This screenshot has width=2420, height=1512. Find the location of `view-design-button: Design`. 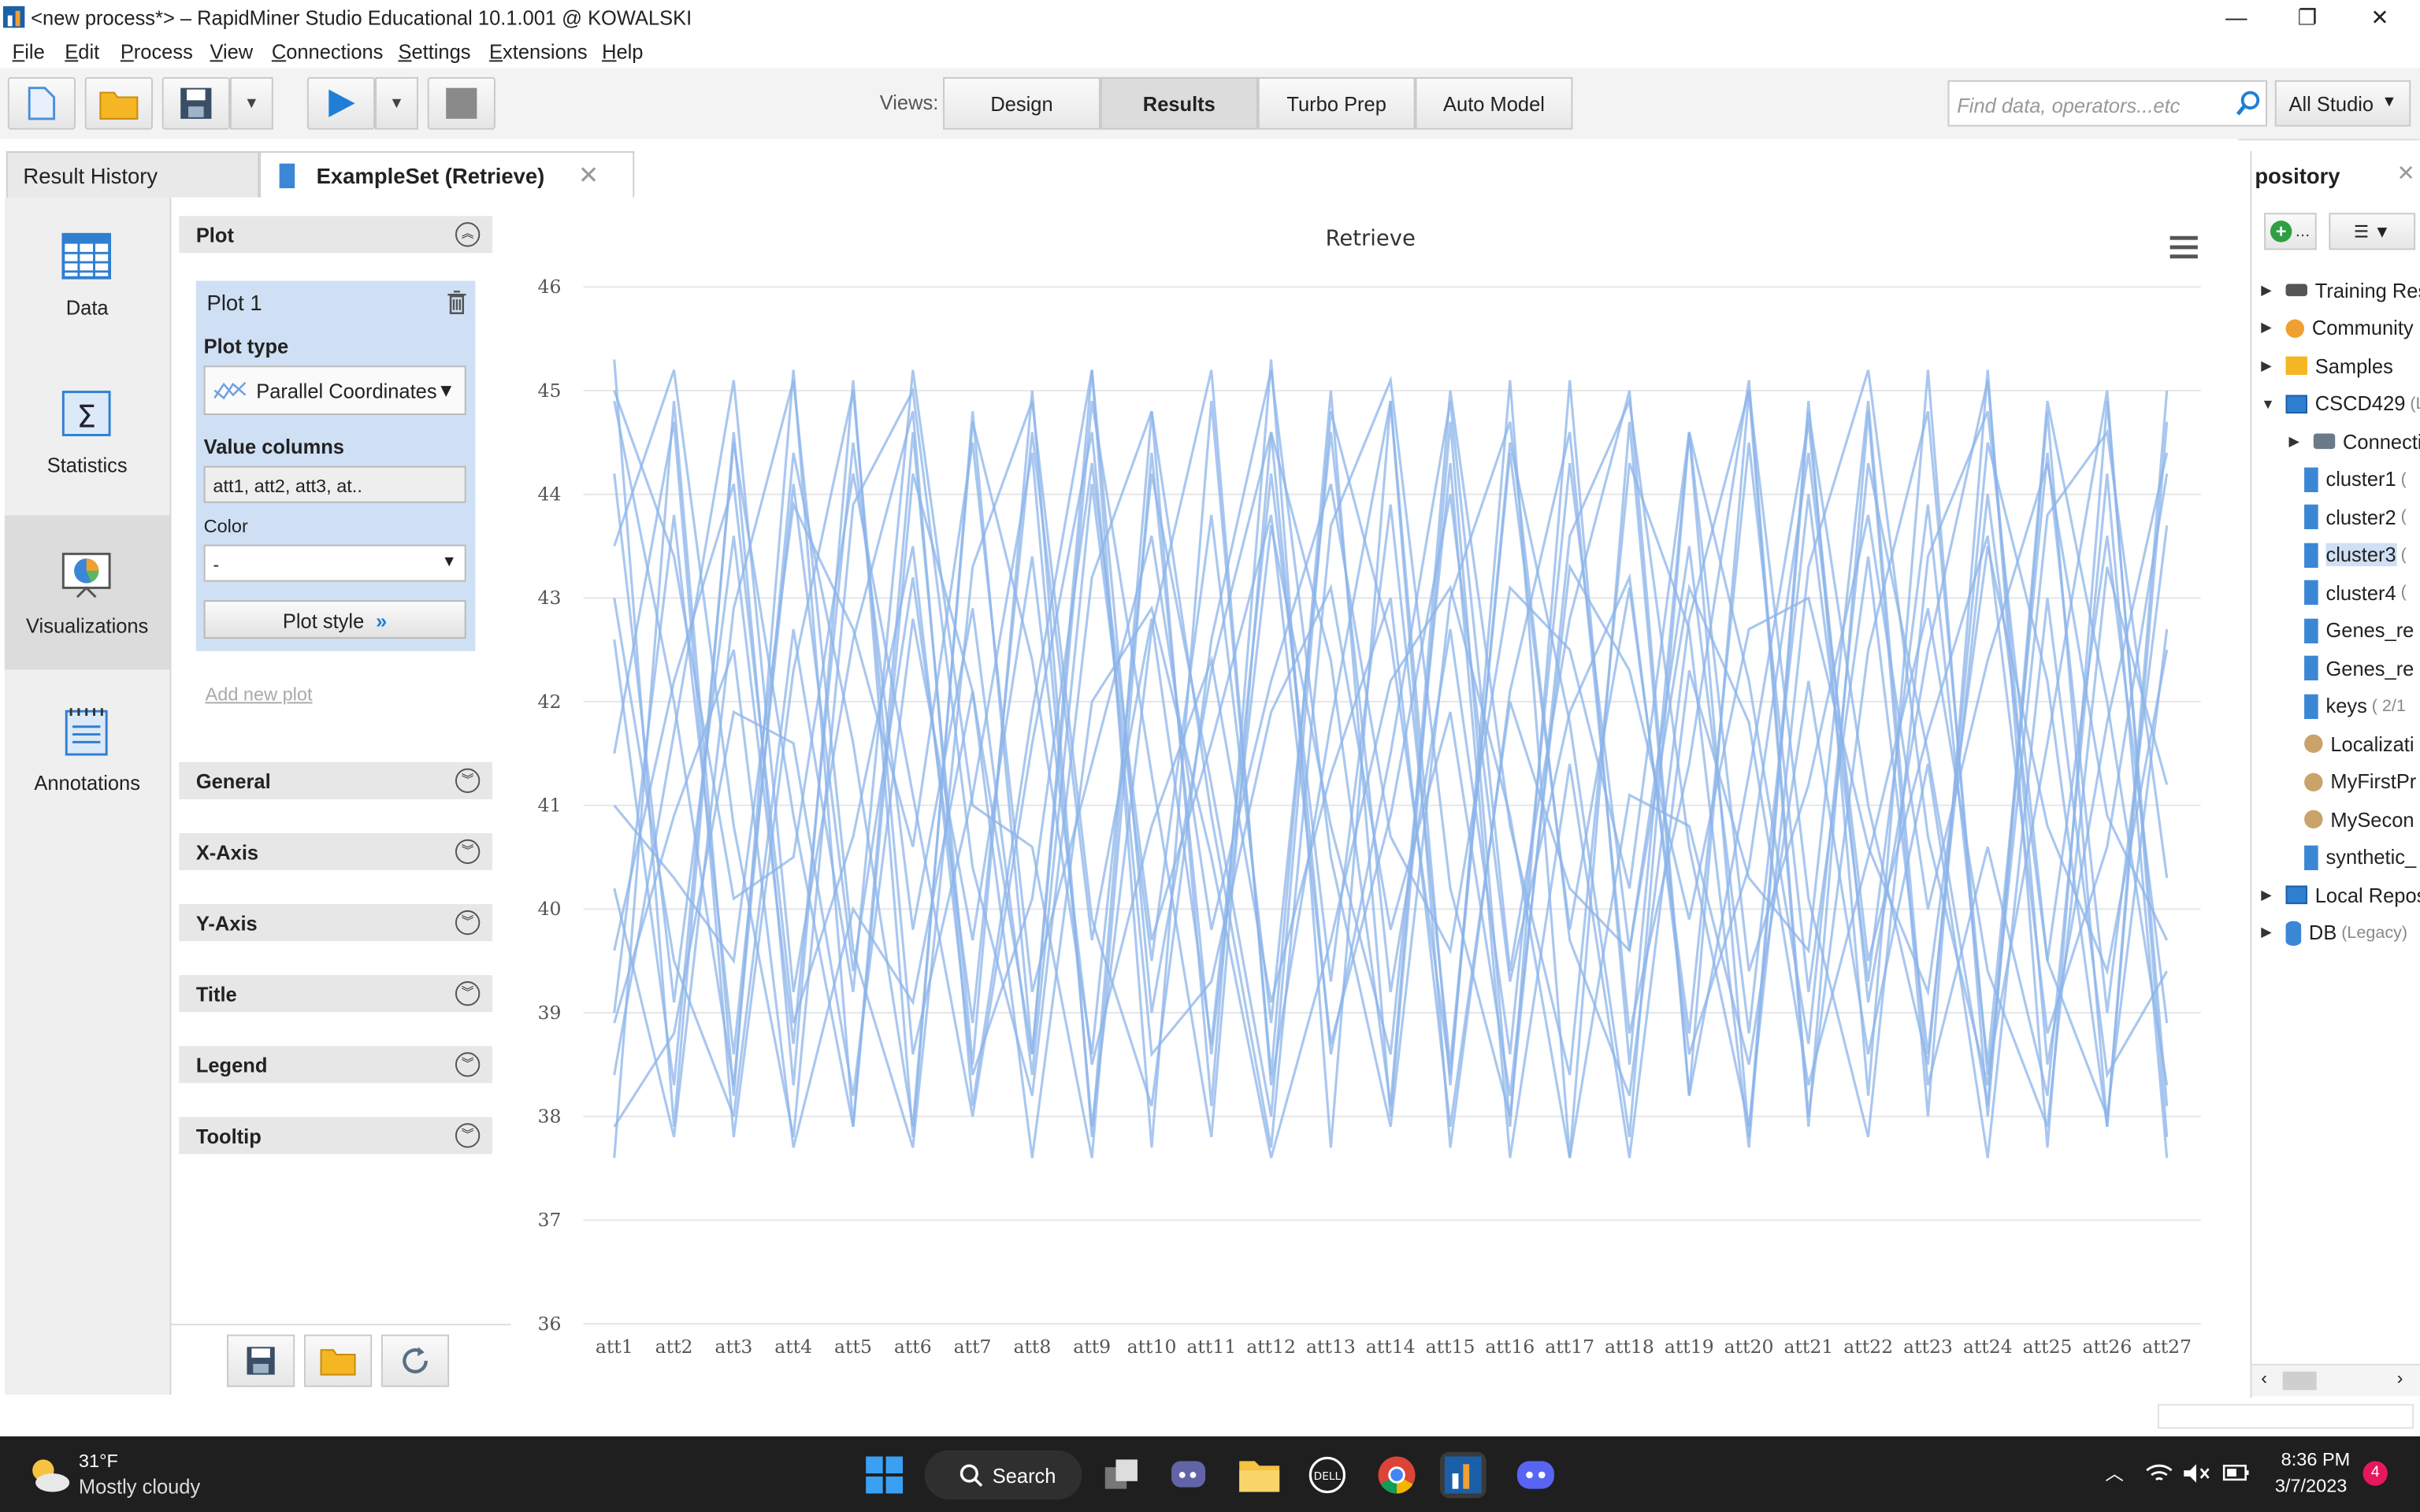

view-design-button: Design is located at coordinates (1022, 103).